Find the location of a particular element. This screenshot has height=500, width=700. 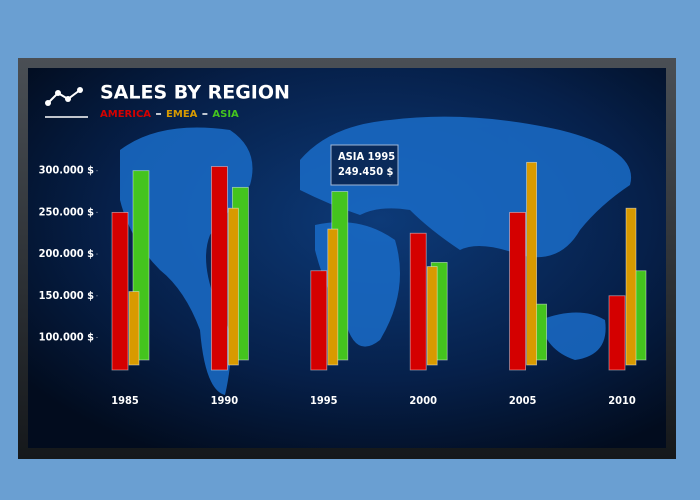

legend-label: ASIA is located at coordinates (225, 114).